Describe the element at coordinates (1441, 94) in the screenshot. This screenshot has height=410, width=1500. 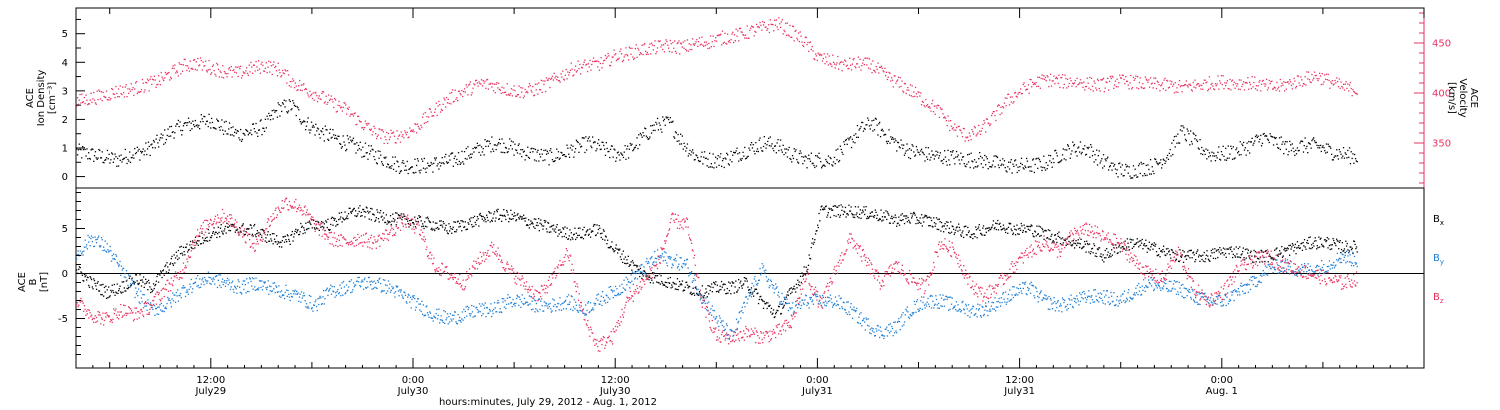
I see `velocity-tick-label: 400` at that location.